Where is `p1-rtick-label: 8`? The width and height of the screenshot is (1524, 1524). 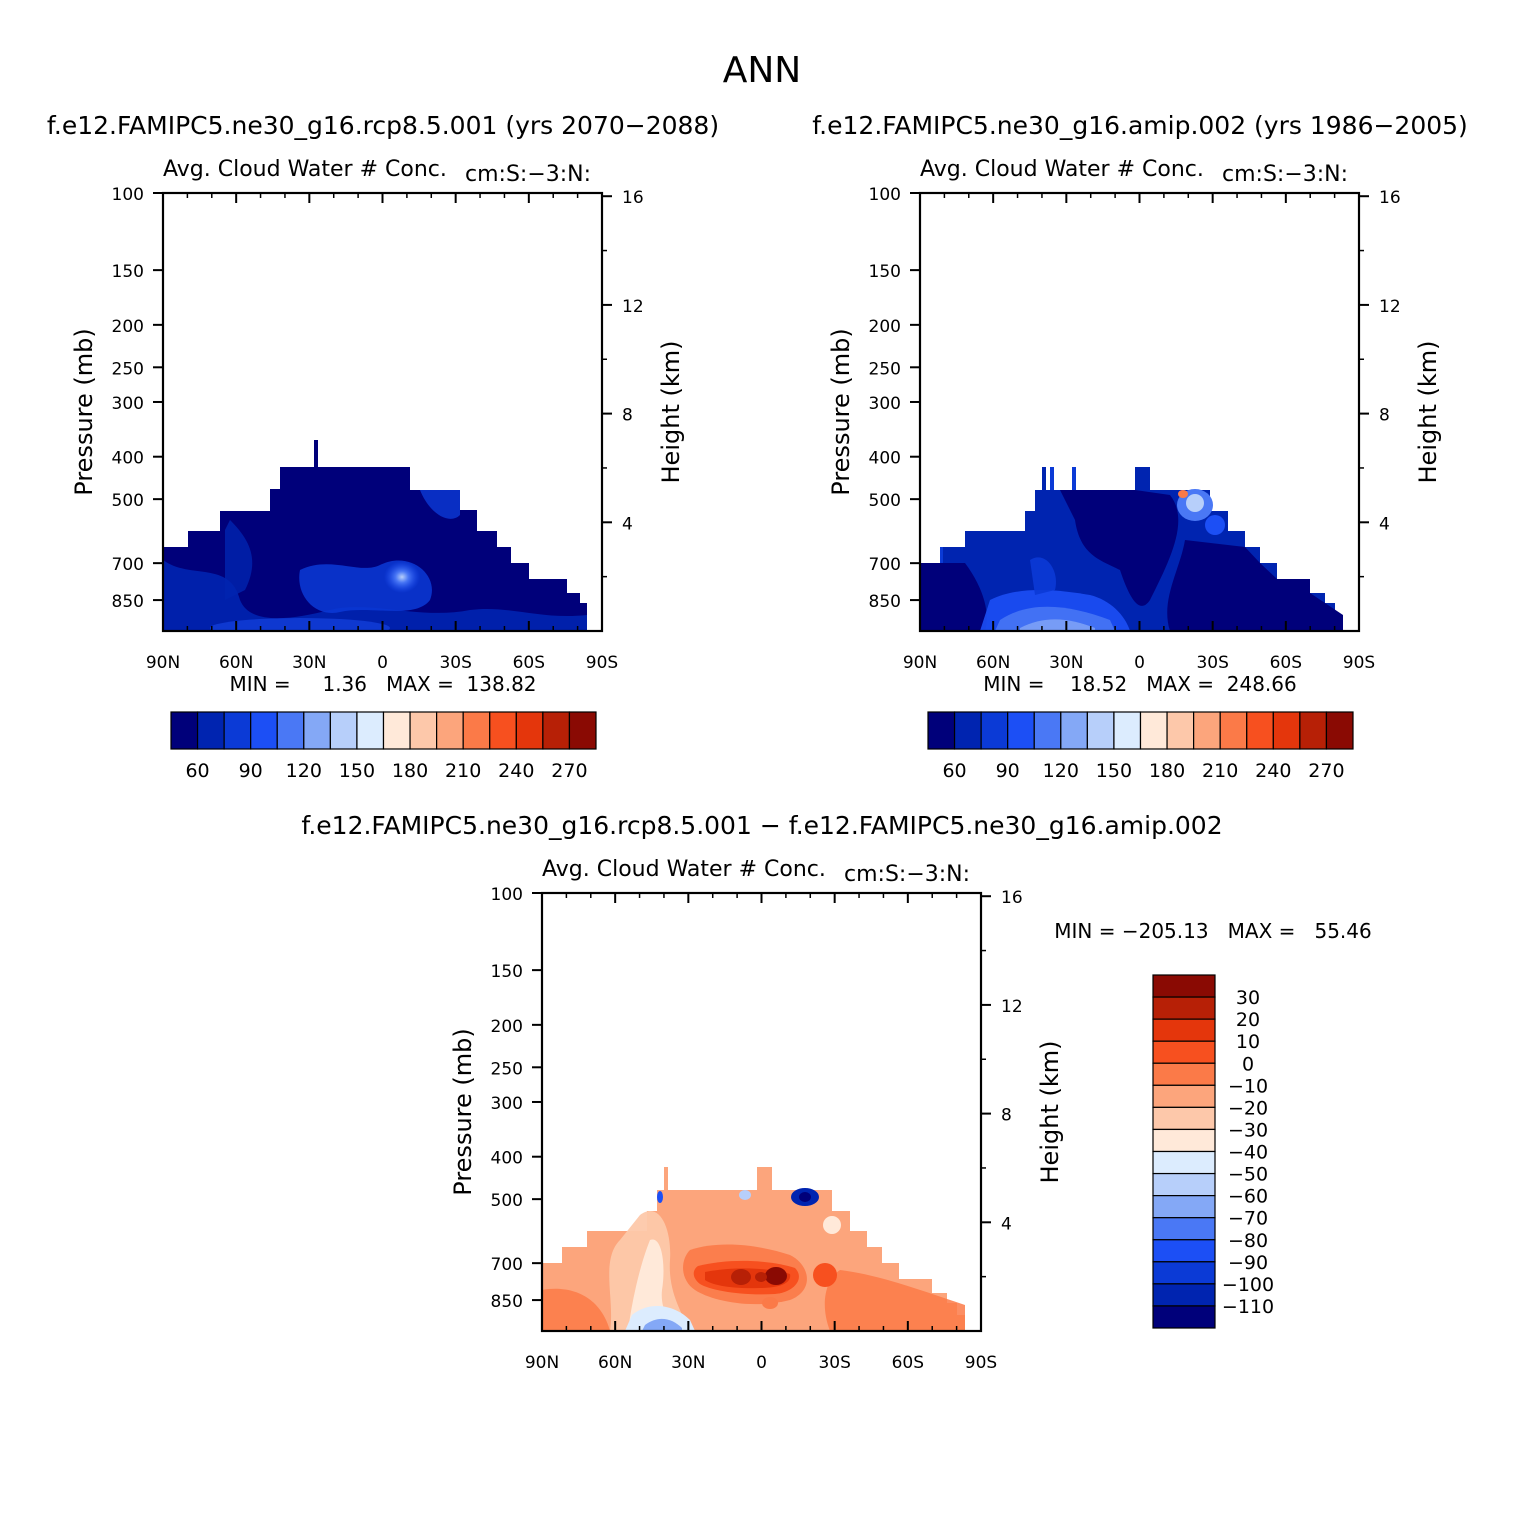 p1-rtick-label: 8 is located at coordinates (627, 416).